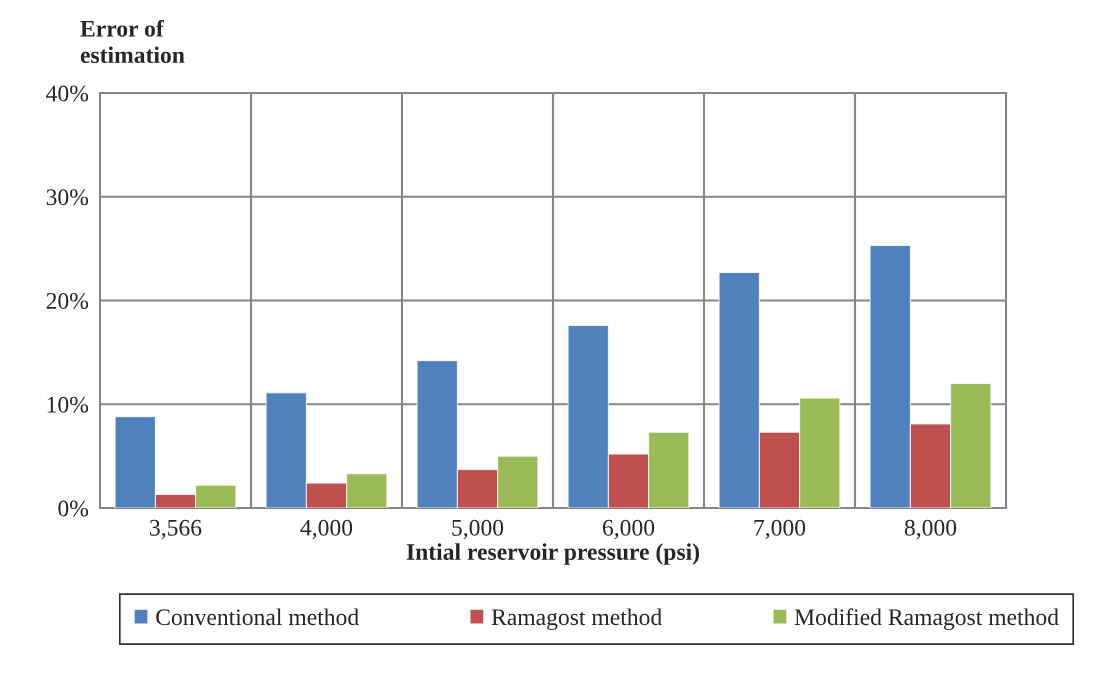 Image resolution: width=1114 pixels, height=678 pixels. I want to click on x-tick-label: 8,000, so click(930, 529).